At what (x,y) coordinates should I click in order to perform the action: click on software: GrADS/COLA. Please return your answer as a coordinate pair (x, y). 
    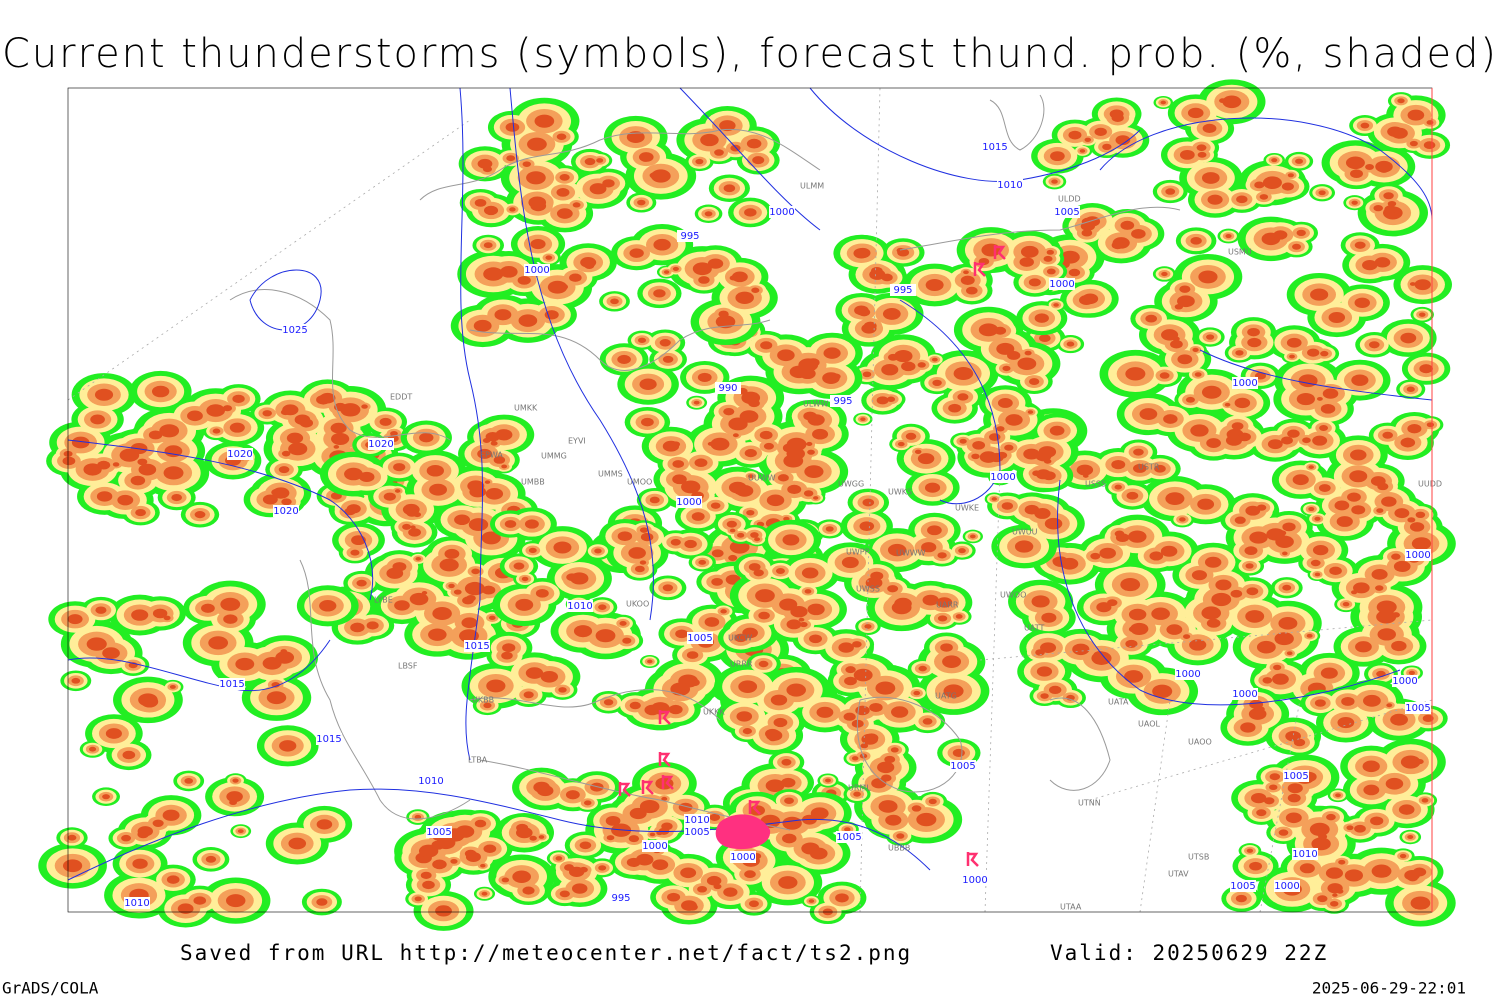
    Looking at the image, I should click on (50, 988).